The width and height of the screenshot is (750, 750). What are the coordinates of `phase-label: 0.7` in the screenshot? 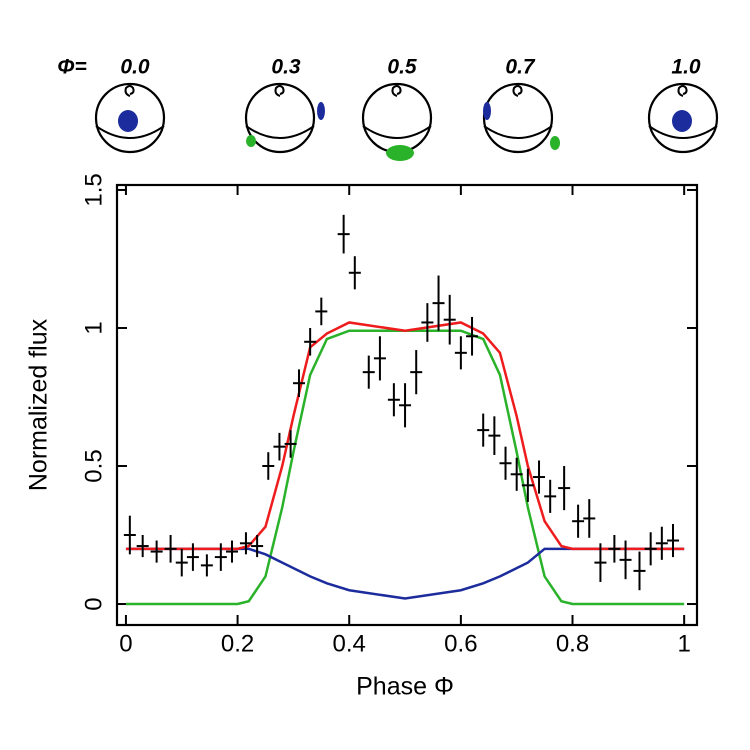 It's located at (520, 67).